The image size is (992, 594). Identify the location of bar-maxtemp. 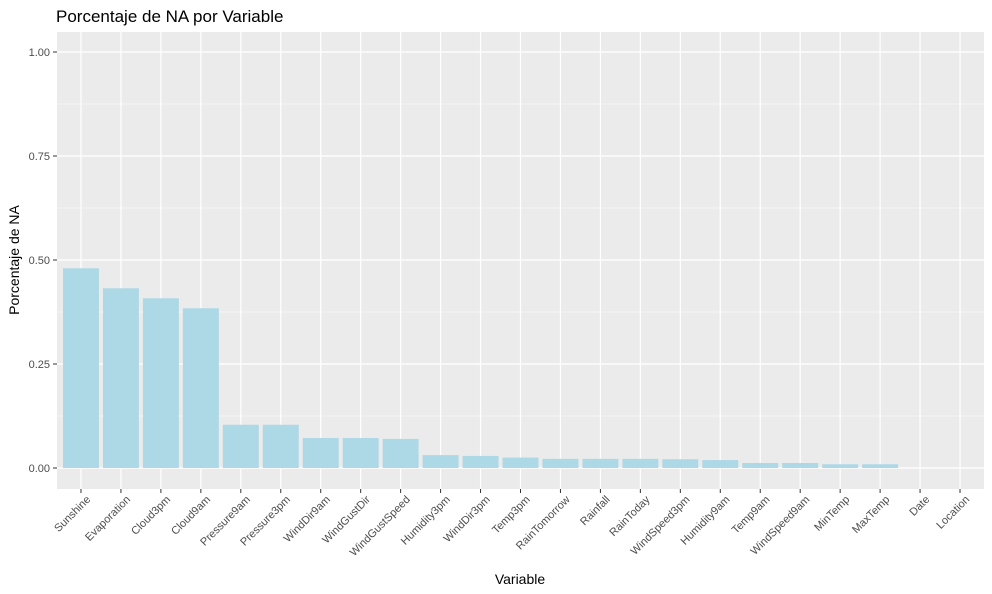
(880, 466).